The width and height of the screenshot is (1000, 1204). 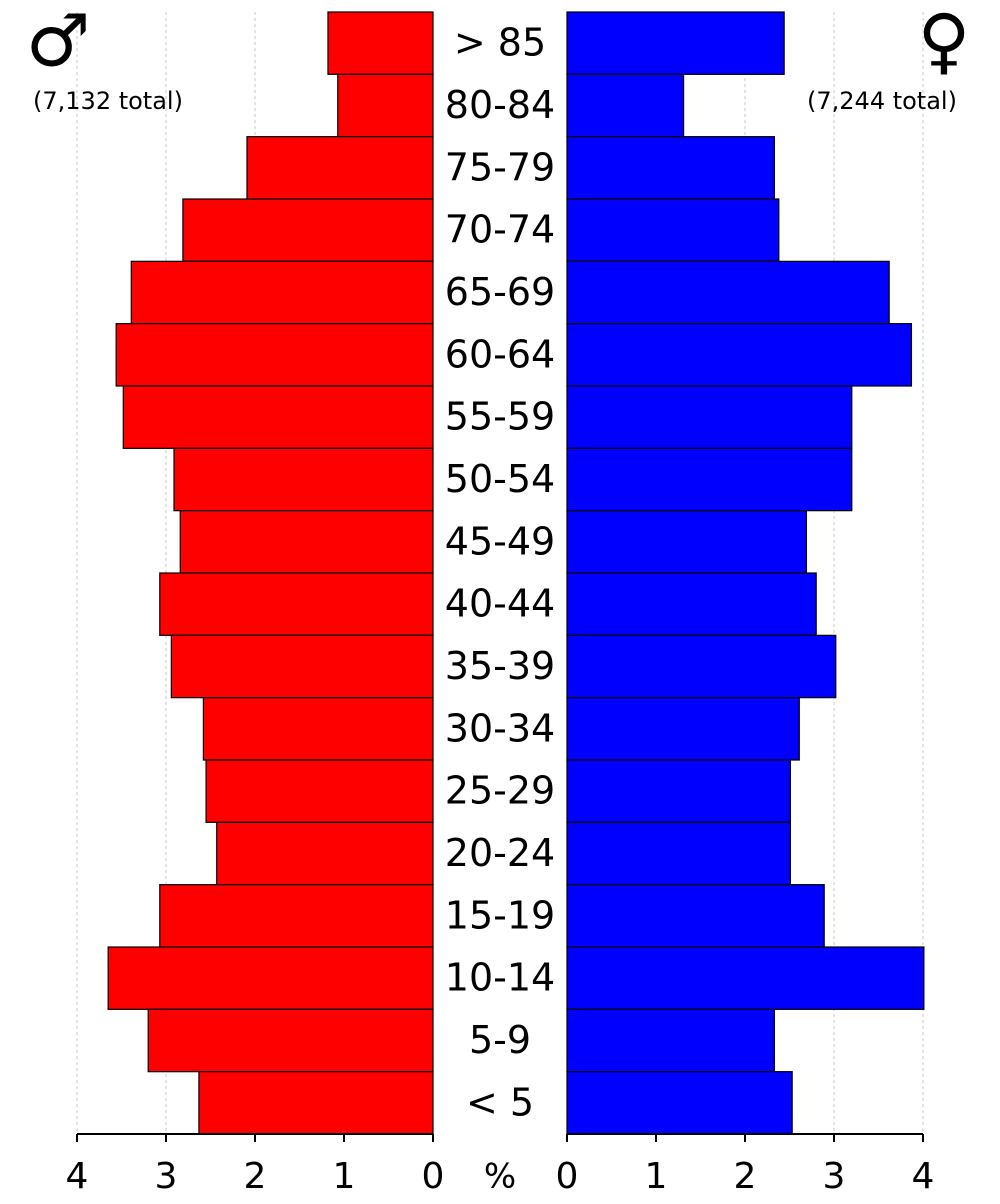 What do you see at coordinates (500, 978) in the screenshot?
I see `category-label: 10-14` at bounding box center [500, 978].